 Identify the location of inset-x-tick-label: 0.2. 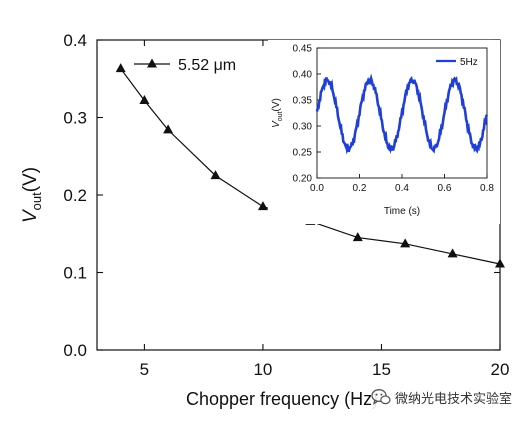
(360, 188).